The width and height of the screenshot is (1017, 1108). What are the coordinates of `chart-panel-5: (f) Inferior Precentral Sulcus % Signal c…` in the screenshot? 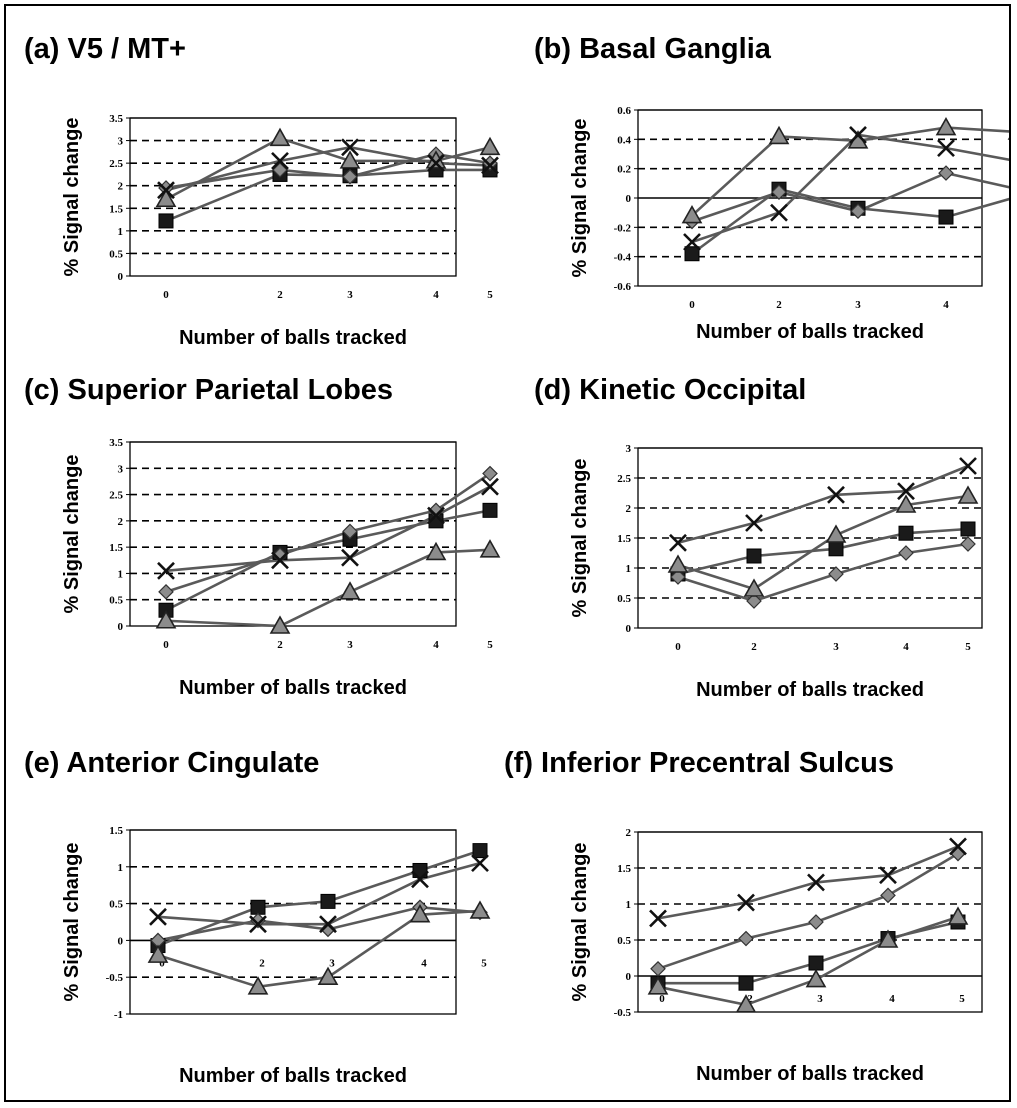 It's located at (743, 916).